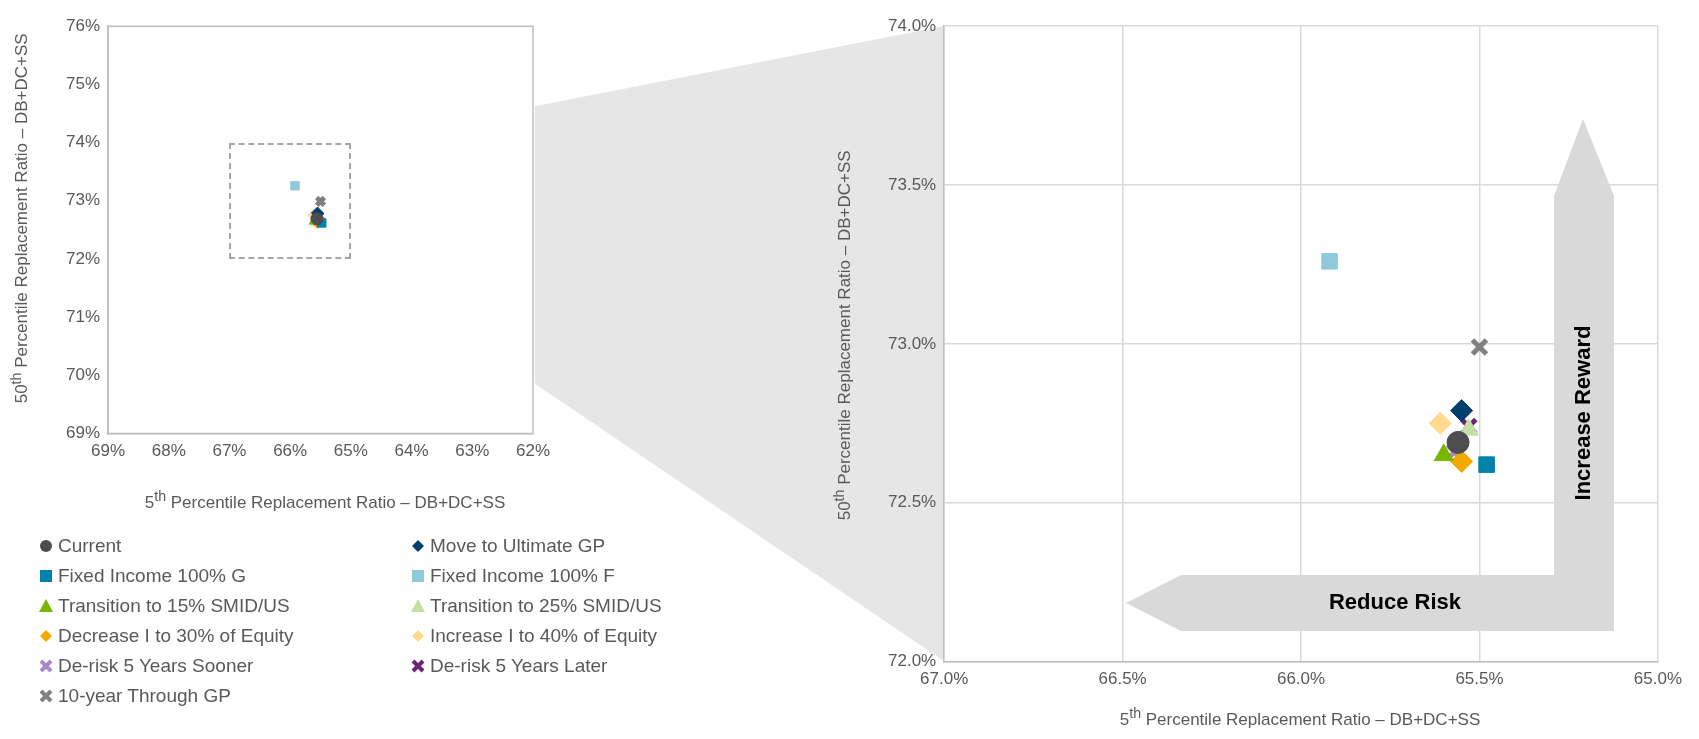  Describe the element at coordinates (83, 200) in the screenshot. I see `y-tick-label: 73%` at that location.